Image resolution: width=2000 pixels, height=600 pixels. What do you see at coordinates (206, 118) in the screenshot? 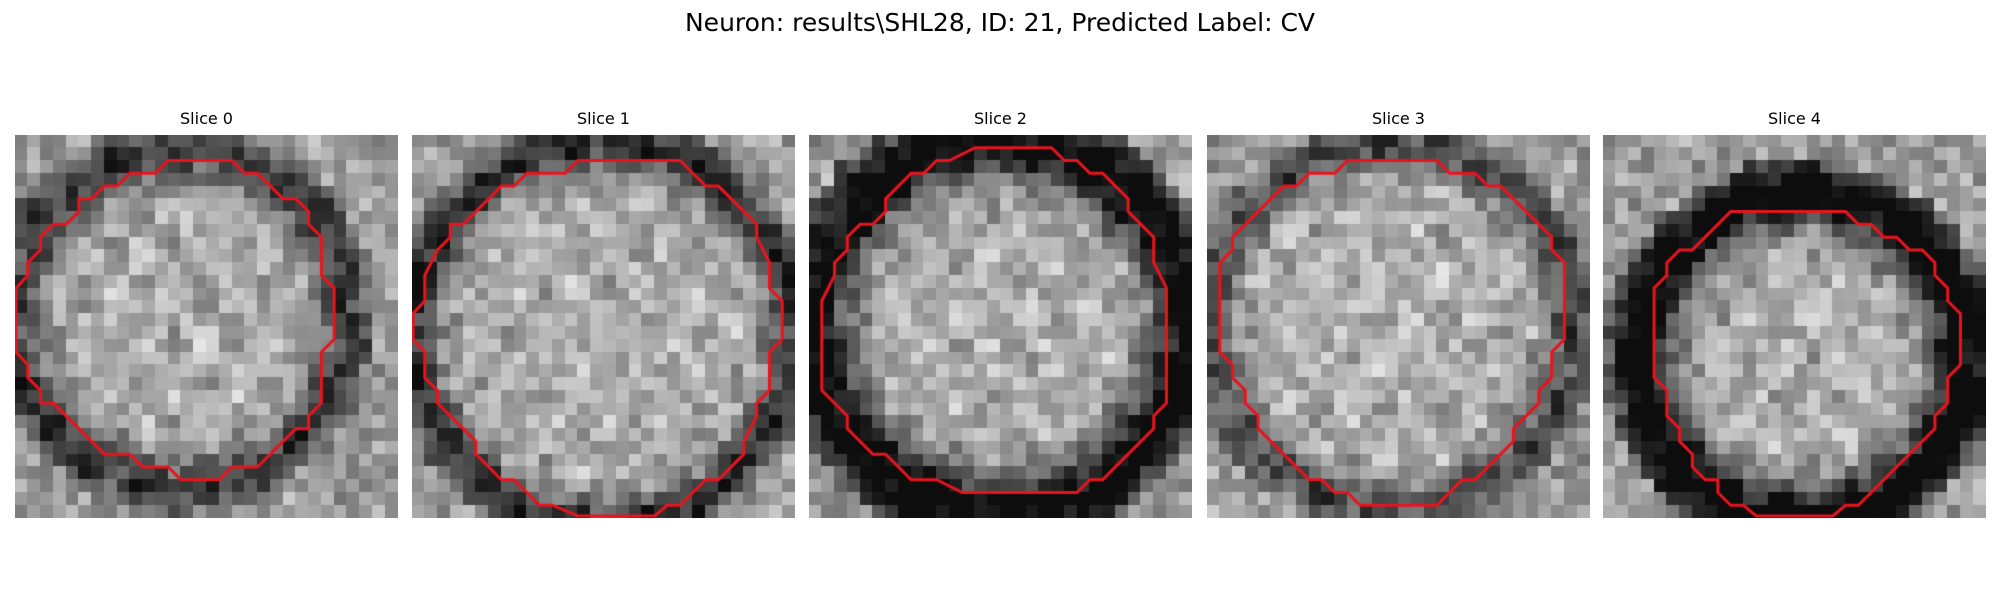
I see `slice-title-0: Slice 0` at bounding box center [206, 118].